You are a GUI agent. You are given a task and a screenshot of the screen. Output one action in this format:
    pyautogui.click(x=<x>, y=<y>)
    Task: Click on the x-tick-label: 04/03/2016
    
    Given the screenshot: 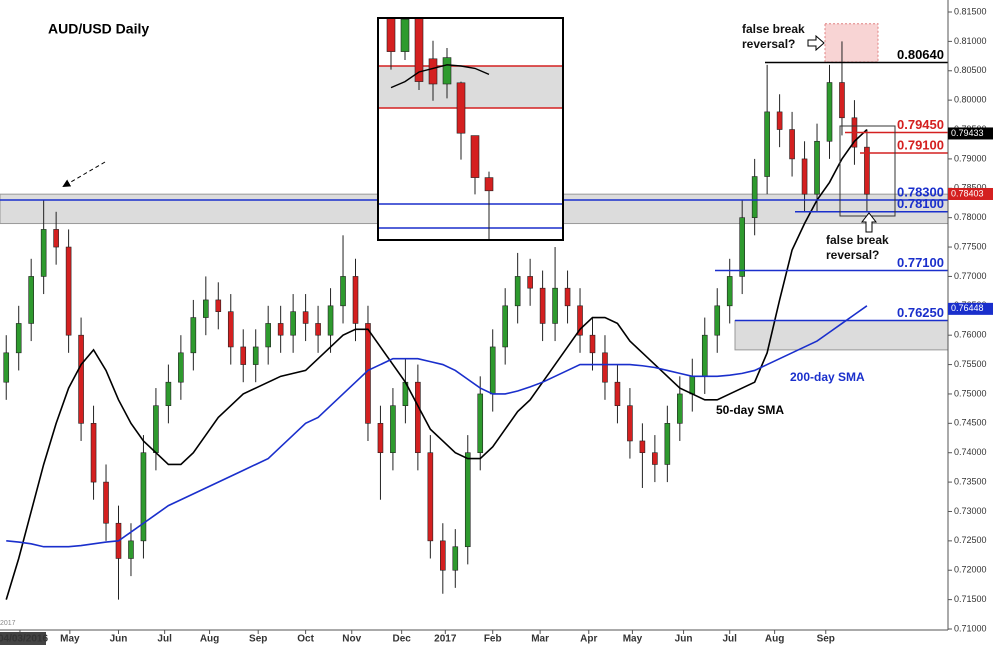 What is the action you would take?
    pyautogui.click(x=24, y=639)
    